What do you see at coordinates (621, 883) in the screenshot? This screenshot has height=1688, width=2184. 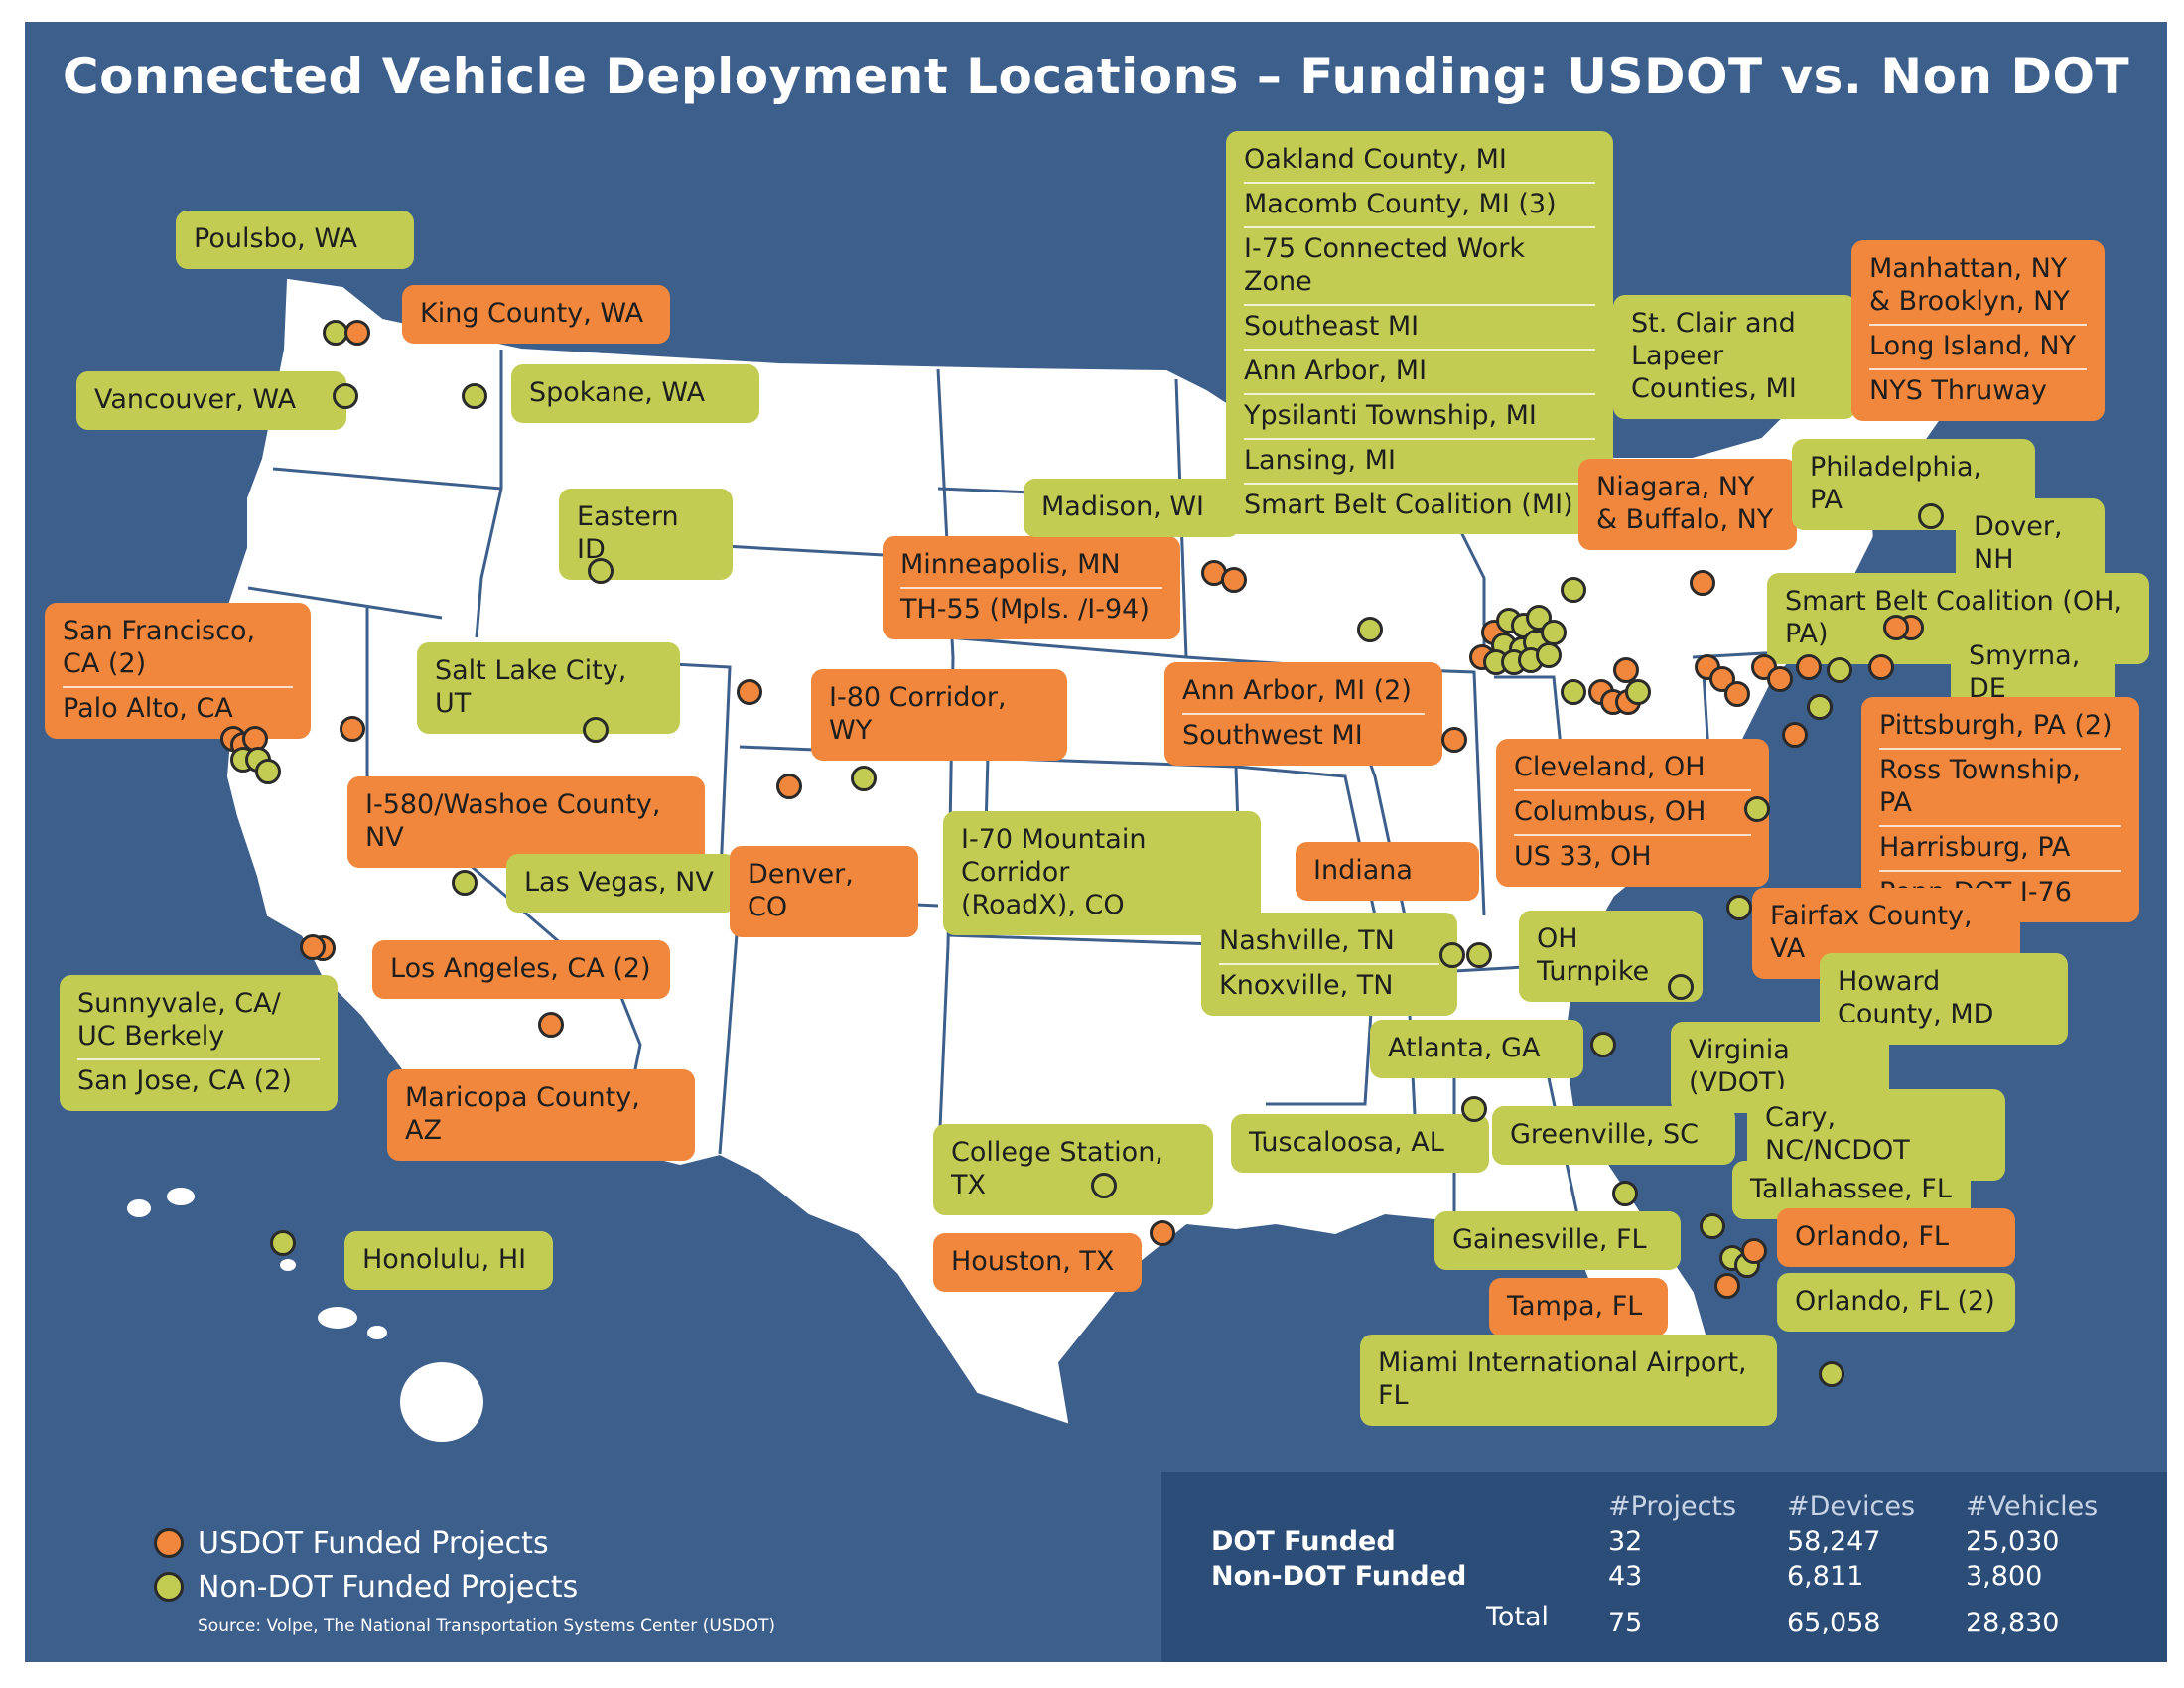 I see `callout-non-dot: Las Vegas, NV` at bounding box center [621, 883].